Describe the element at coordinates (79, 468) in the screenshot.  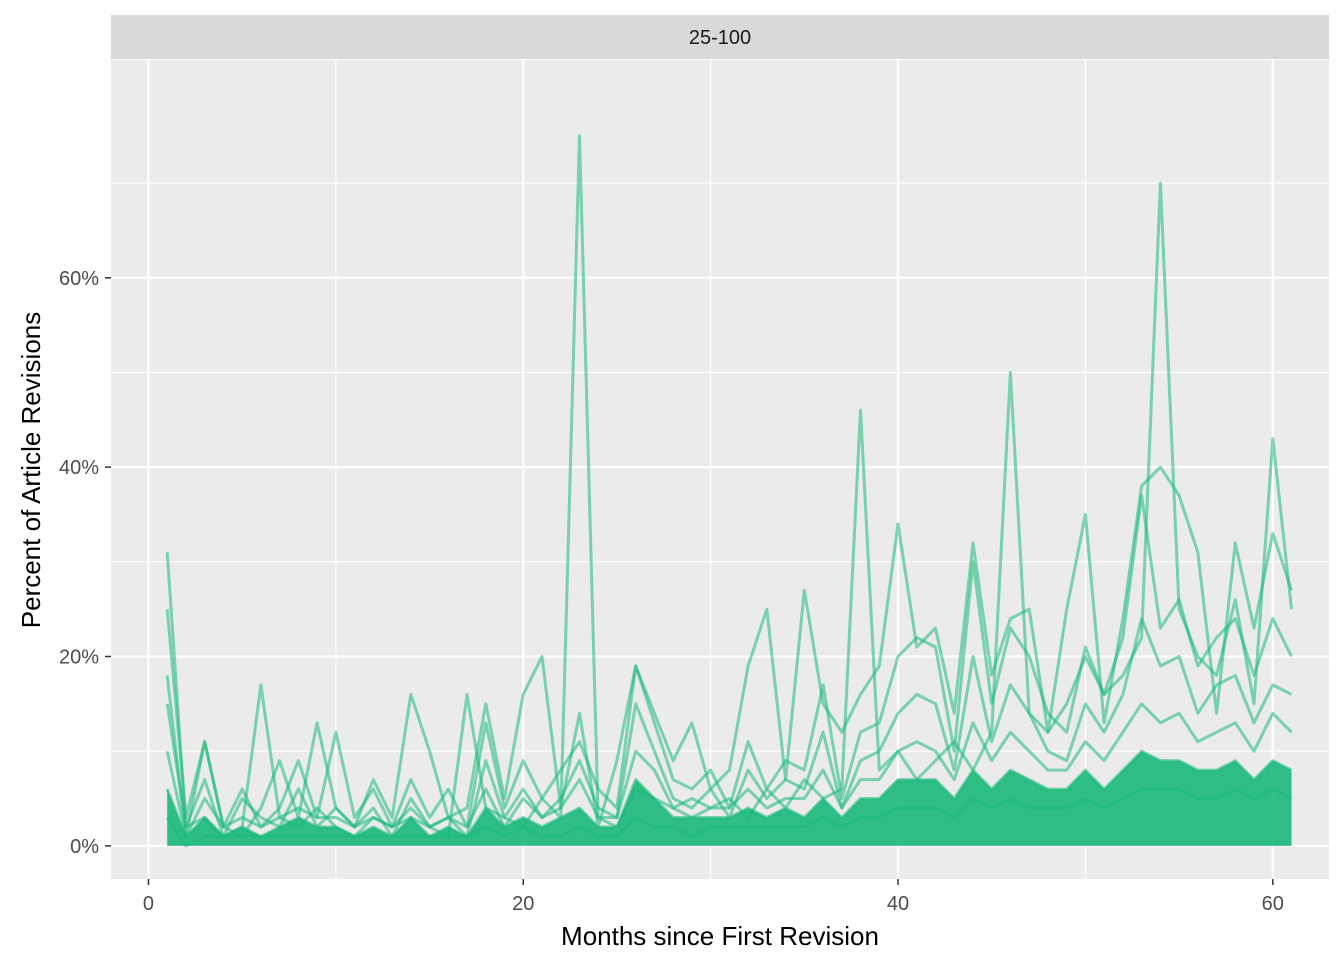
I see `y-tick-label: 40%` at that location.